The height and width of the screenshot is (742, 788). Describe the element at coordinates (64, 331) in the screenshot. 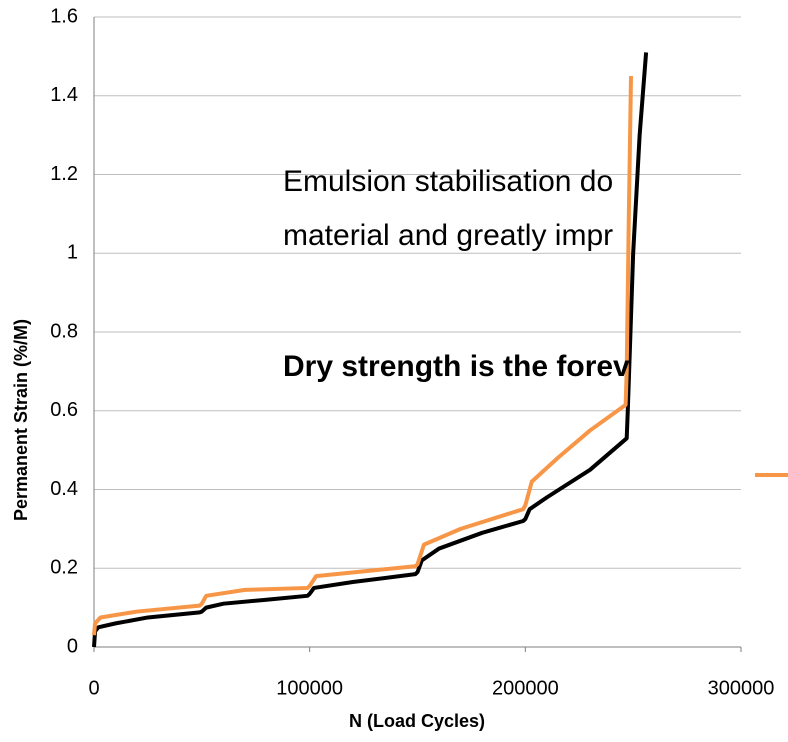

I see `y-tick-label: 0.8` at that location.